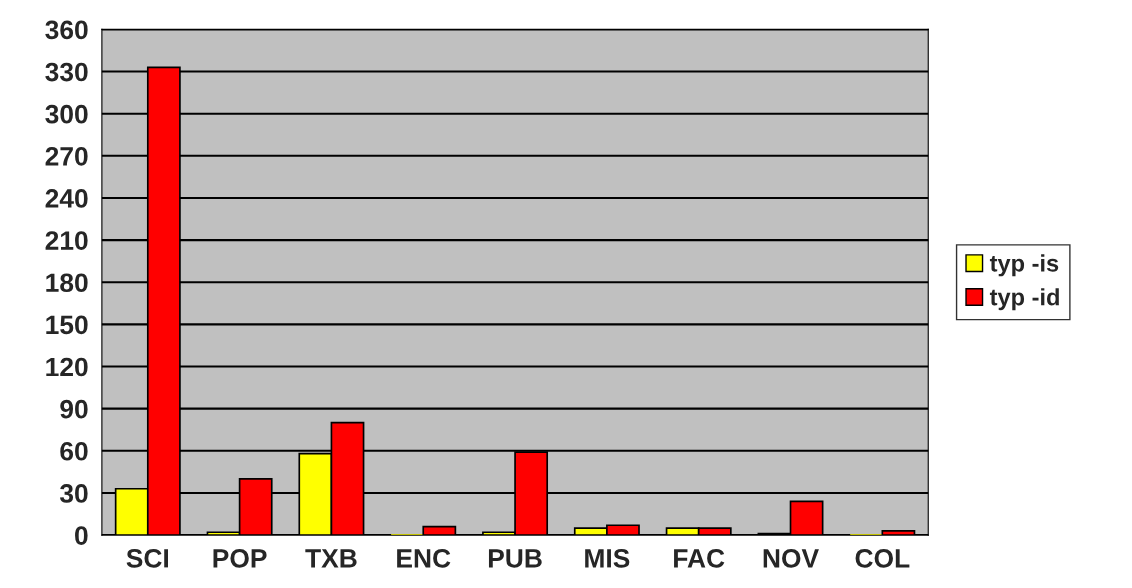  I want to click on y-tick-label: 270, so click(66, 156).